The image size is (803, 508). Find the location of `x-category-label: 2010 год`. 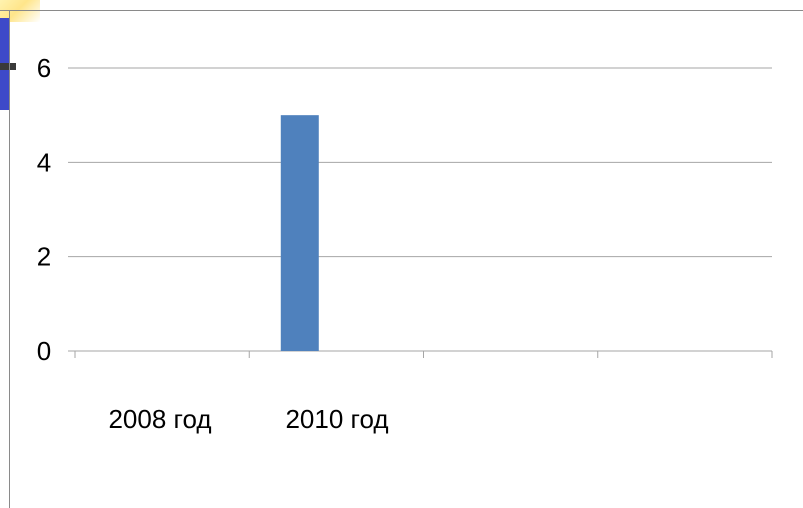

x-category-label: 2010 год is located at coordinates (336, 419).